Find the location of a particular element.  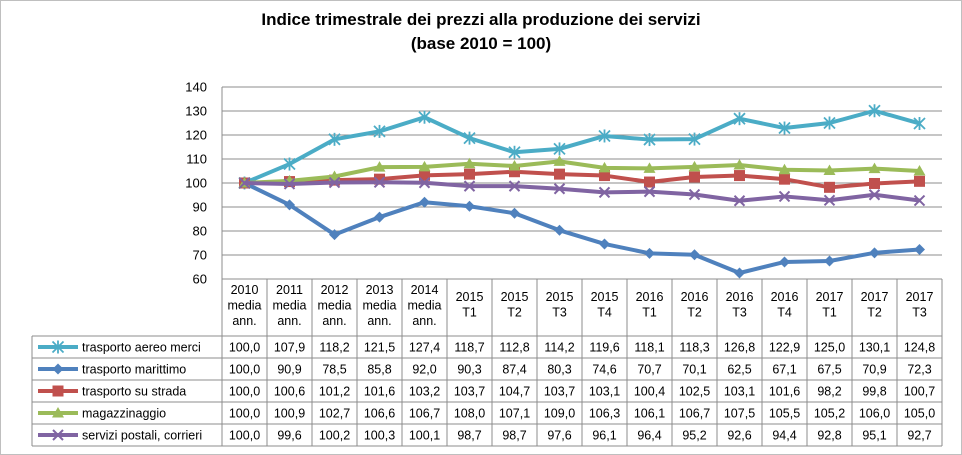

table-value: 96,1 is located at coordinates (604, 436).